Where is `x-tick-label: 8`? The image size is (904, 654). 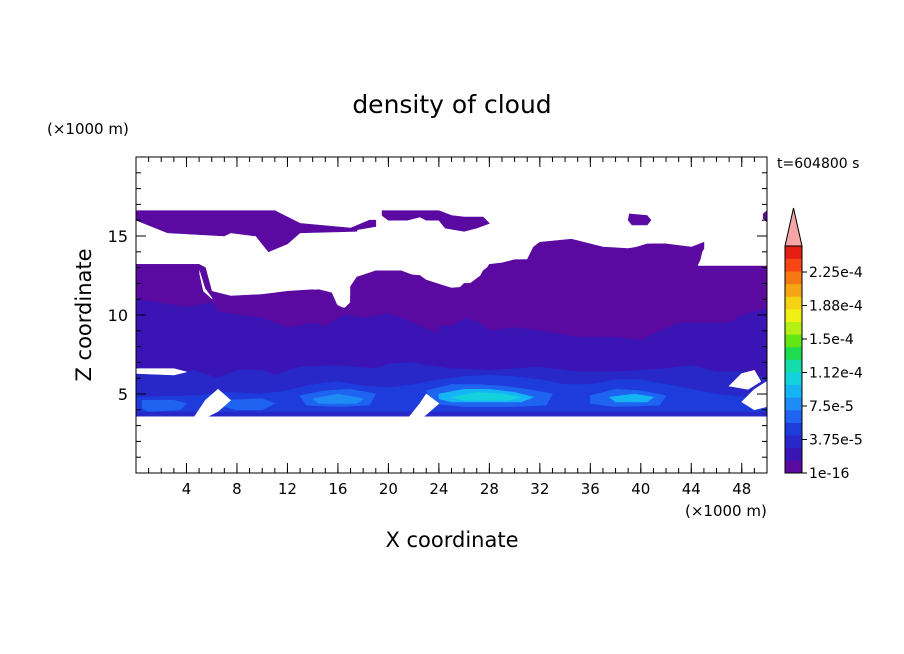 x-tick-label: 8 is located at coordinates (237, 489).